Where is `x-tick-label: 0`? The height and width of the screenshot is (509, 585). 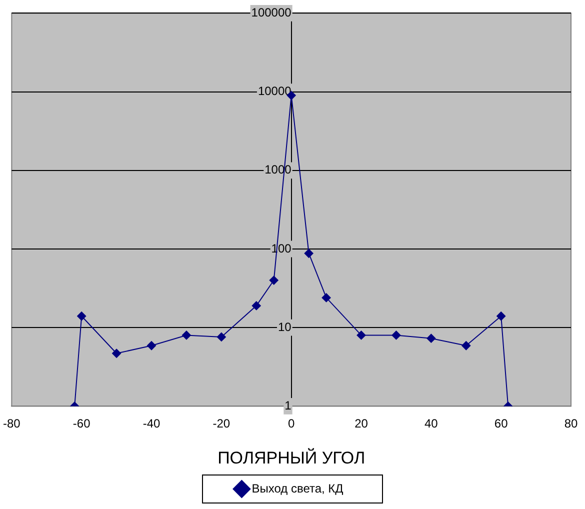 x-tick-label: 0 is located at coordinates (291, 423).